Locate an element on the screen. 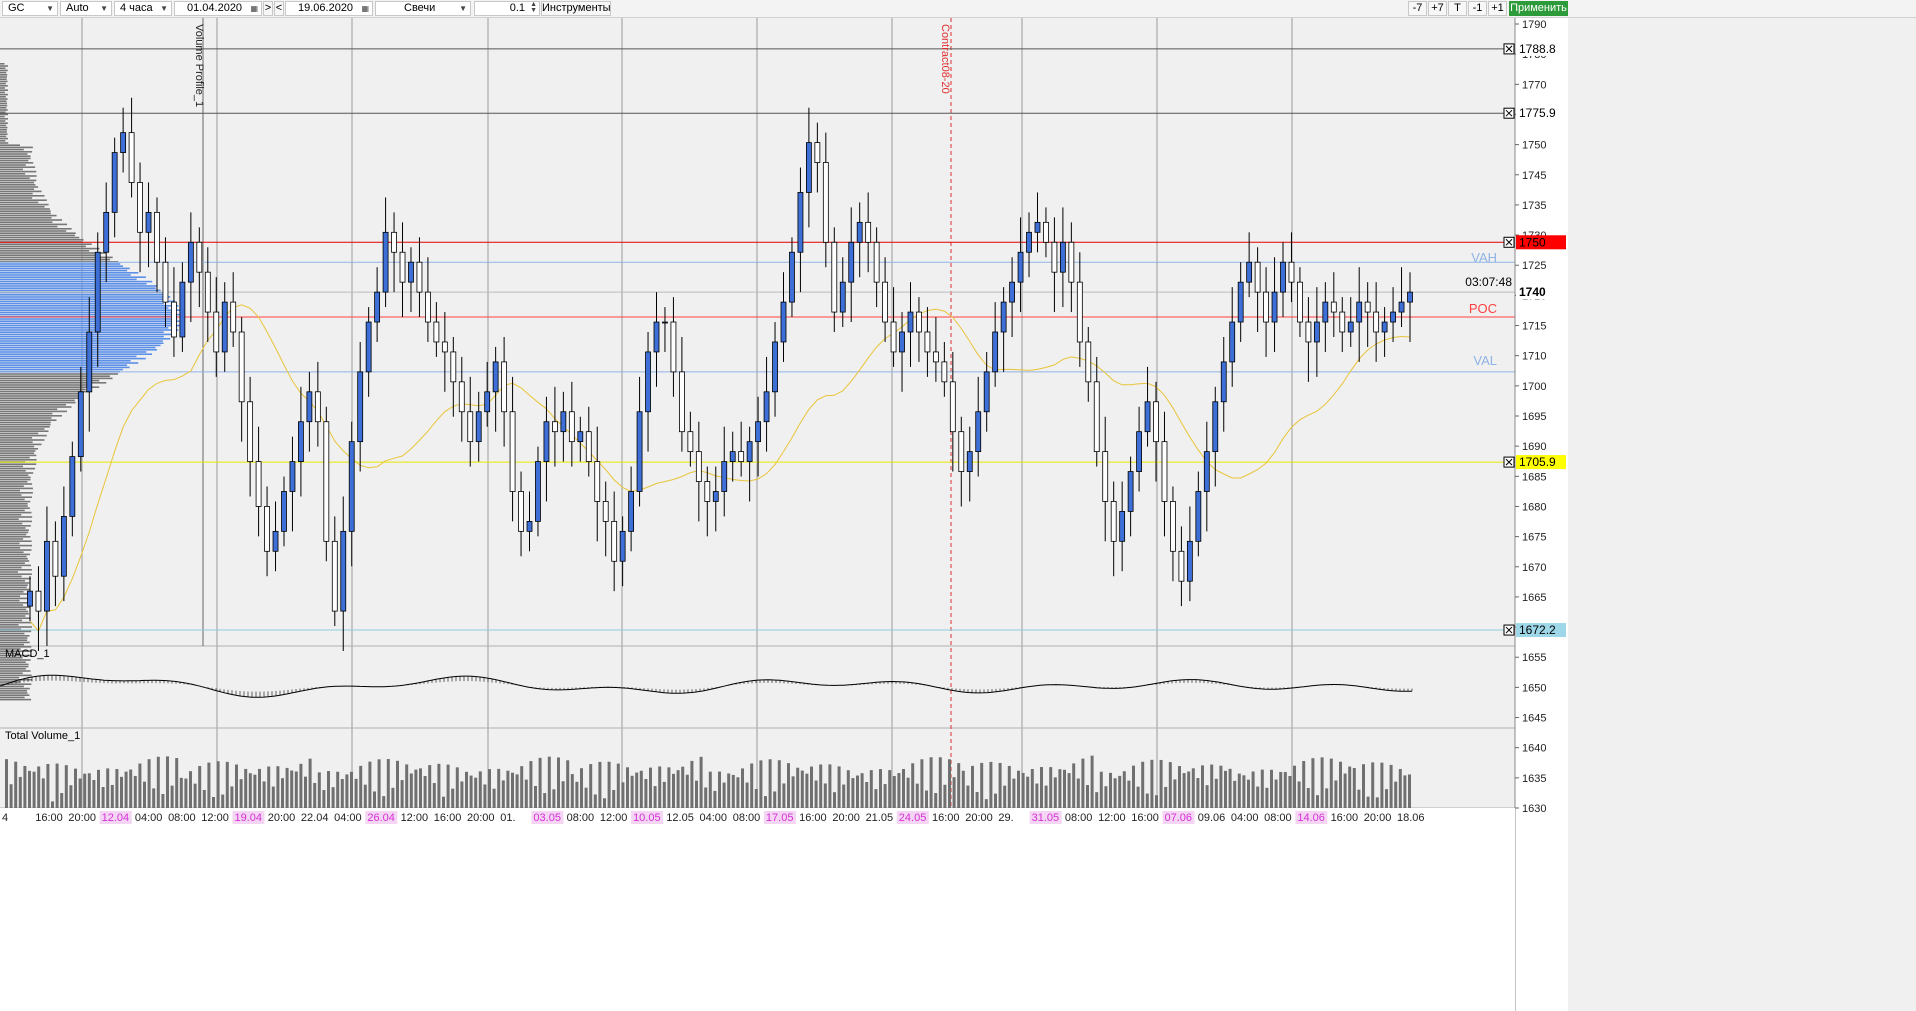 This screenshot has width=1916, height=1011. date-from-input: 01.04.2020 ▦ is located at coordinates (218, 8).